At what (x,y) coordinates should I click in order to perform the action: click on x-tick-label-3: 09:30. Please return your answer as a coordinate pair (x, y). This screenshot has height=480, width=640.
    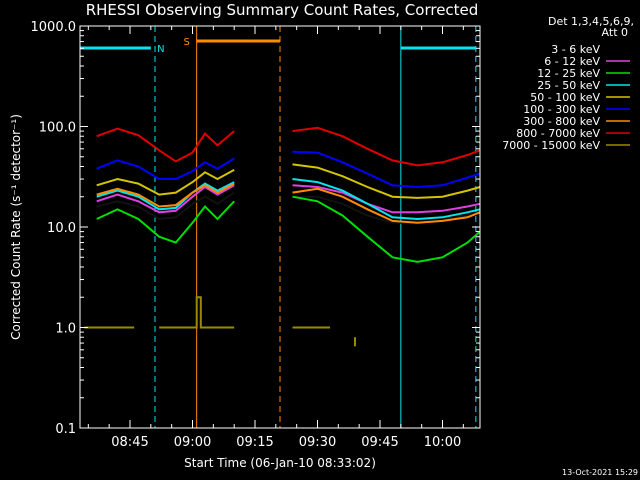
    Looking at the image, I should click on (317, 442).